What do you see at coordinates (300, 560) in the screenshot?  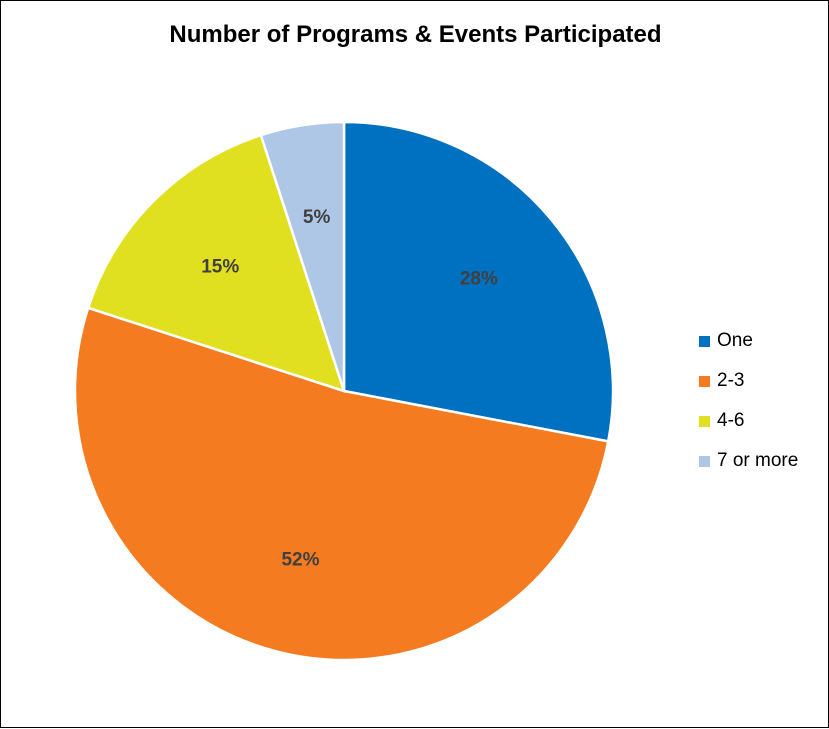 I see `data-label: 52%` at bounding box center [300, 560].